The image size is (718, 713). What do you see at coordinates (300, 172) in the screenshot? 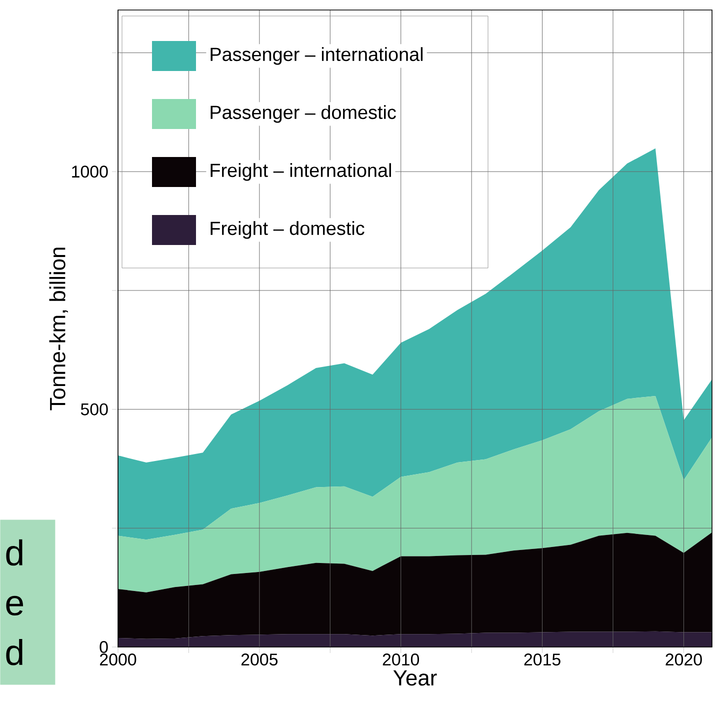
I see `legend-label: Freight – international` at bounding box center [300, 172].